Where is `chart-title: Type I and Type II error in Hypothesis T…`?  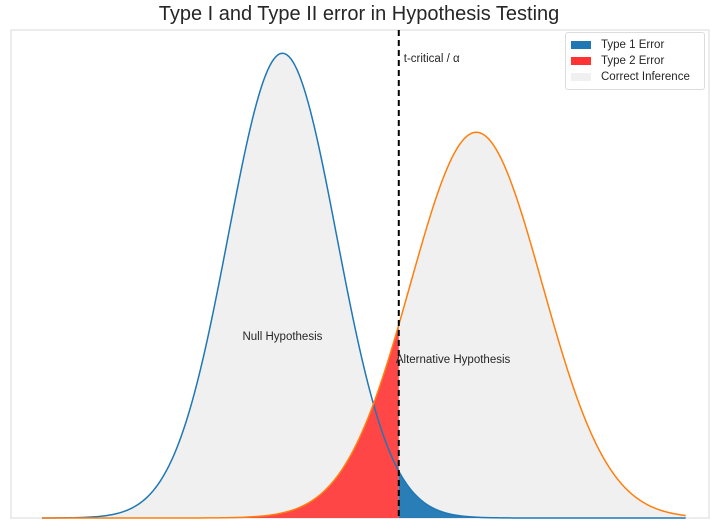 chart-title: Type I and Type II error in Hypothesis T… is located at coordinates (359, 14).